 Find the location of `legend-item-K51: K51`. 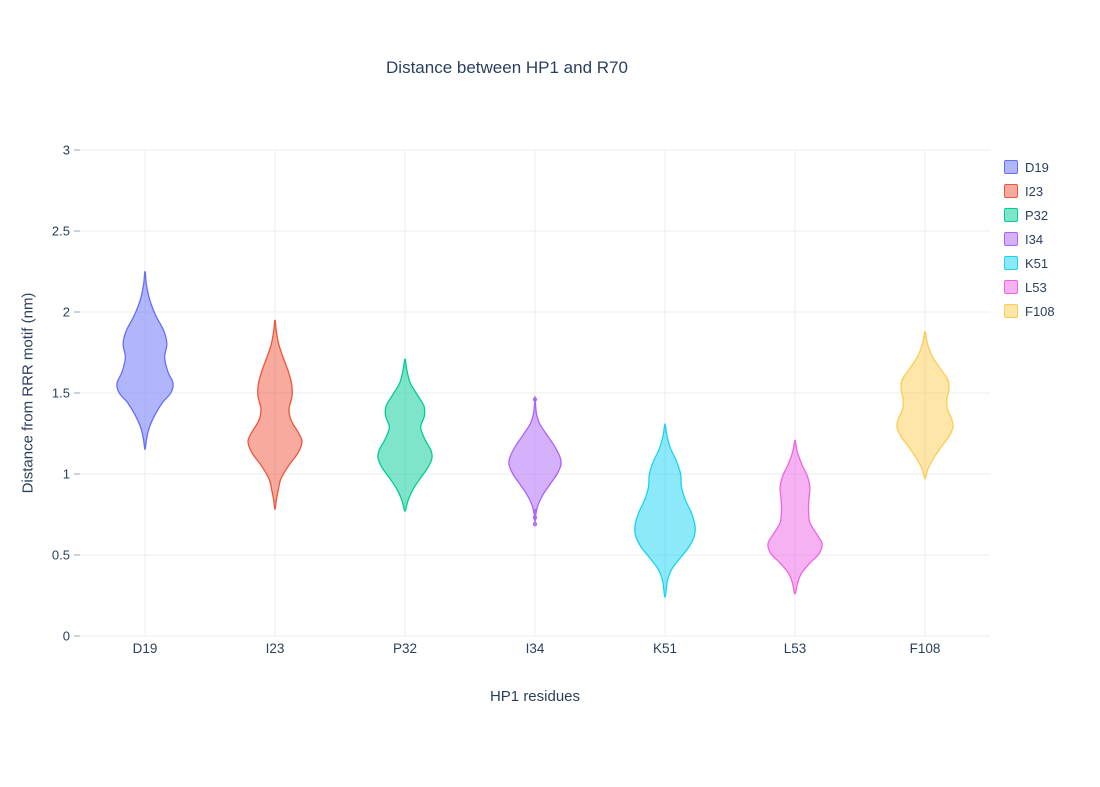

legend-item-K51: K51 is located at coordinates (1029, 263).